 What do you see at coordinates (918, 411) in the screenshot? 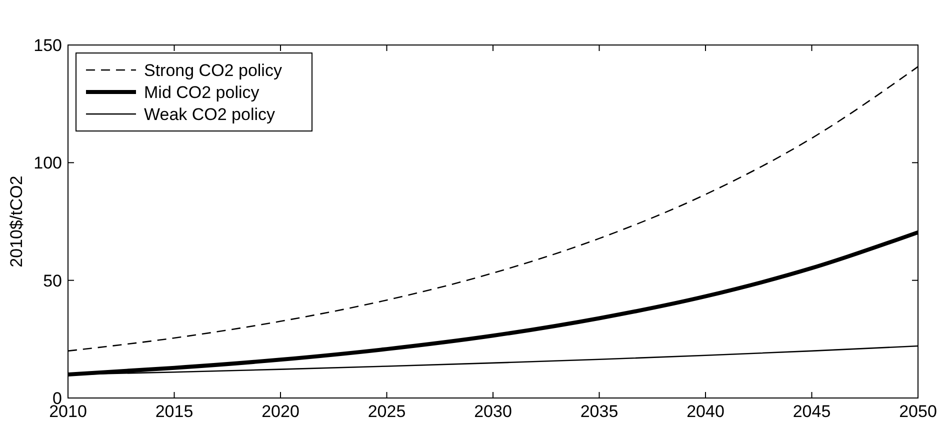
I see `x-tick-label: 2050` at bounding box center [918, 411].